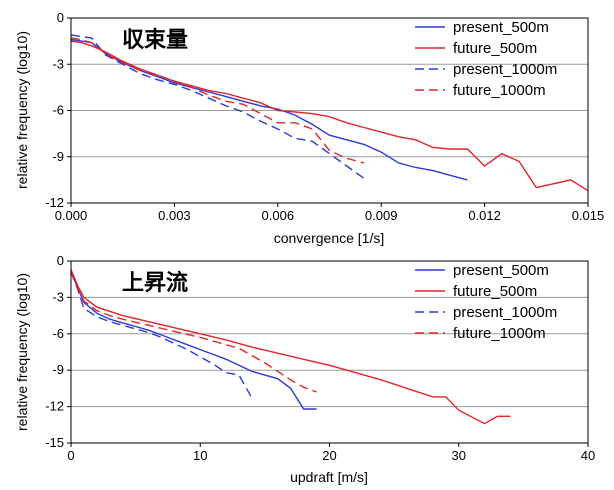 The width and height of the screenshot is (614, 490). What do you see at coordinates (381, 215) in the screenshot?
I see `x-tick-label: 0.009` at bounding box center [381, 215].